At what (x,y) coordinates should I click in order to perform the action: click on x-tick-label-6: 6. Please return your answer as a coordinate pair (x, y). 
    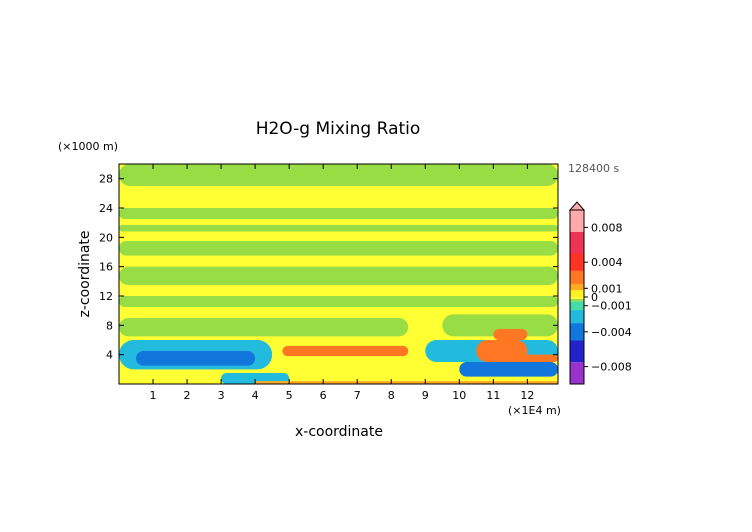
    Looking at the image, I should click on (323, 395).